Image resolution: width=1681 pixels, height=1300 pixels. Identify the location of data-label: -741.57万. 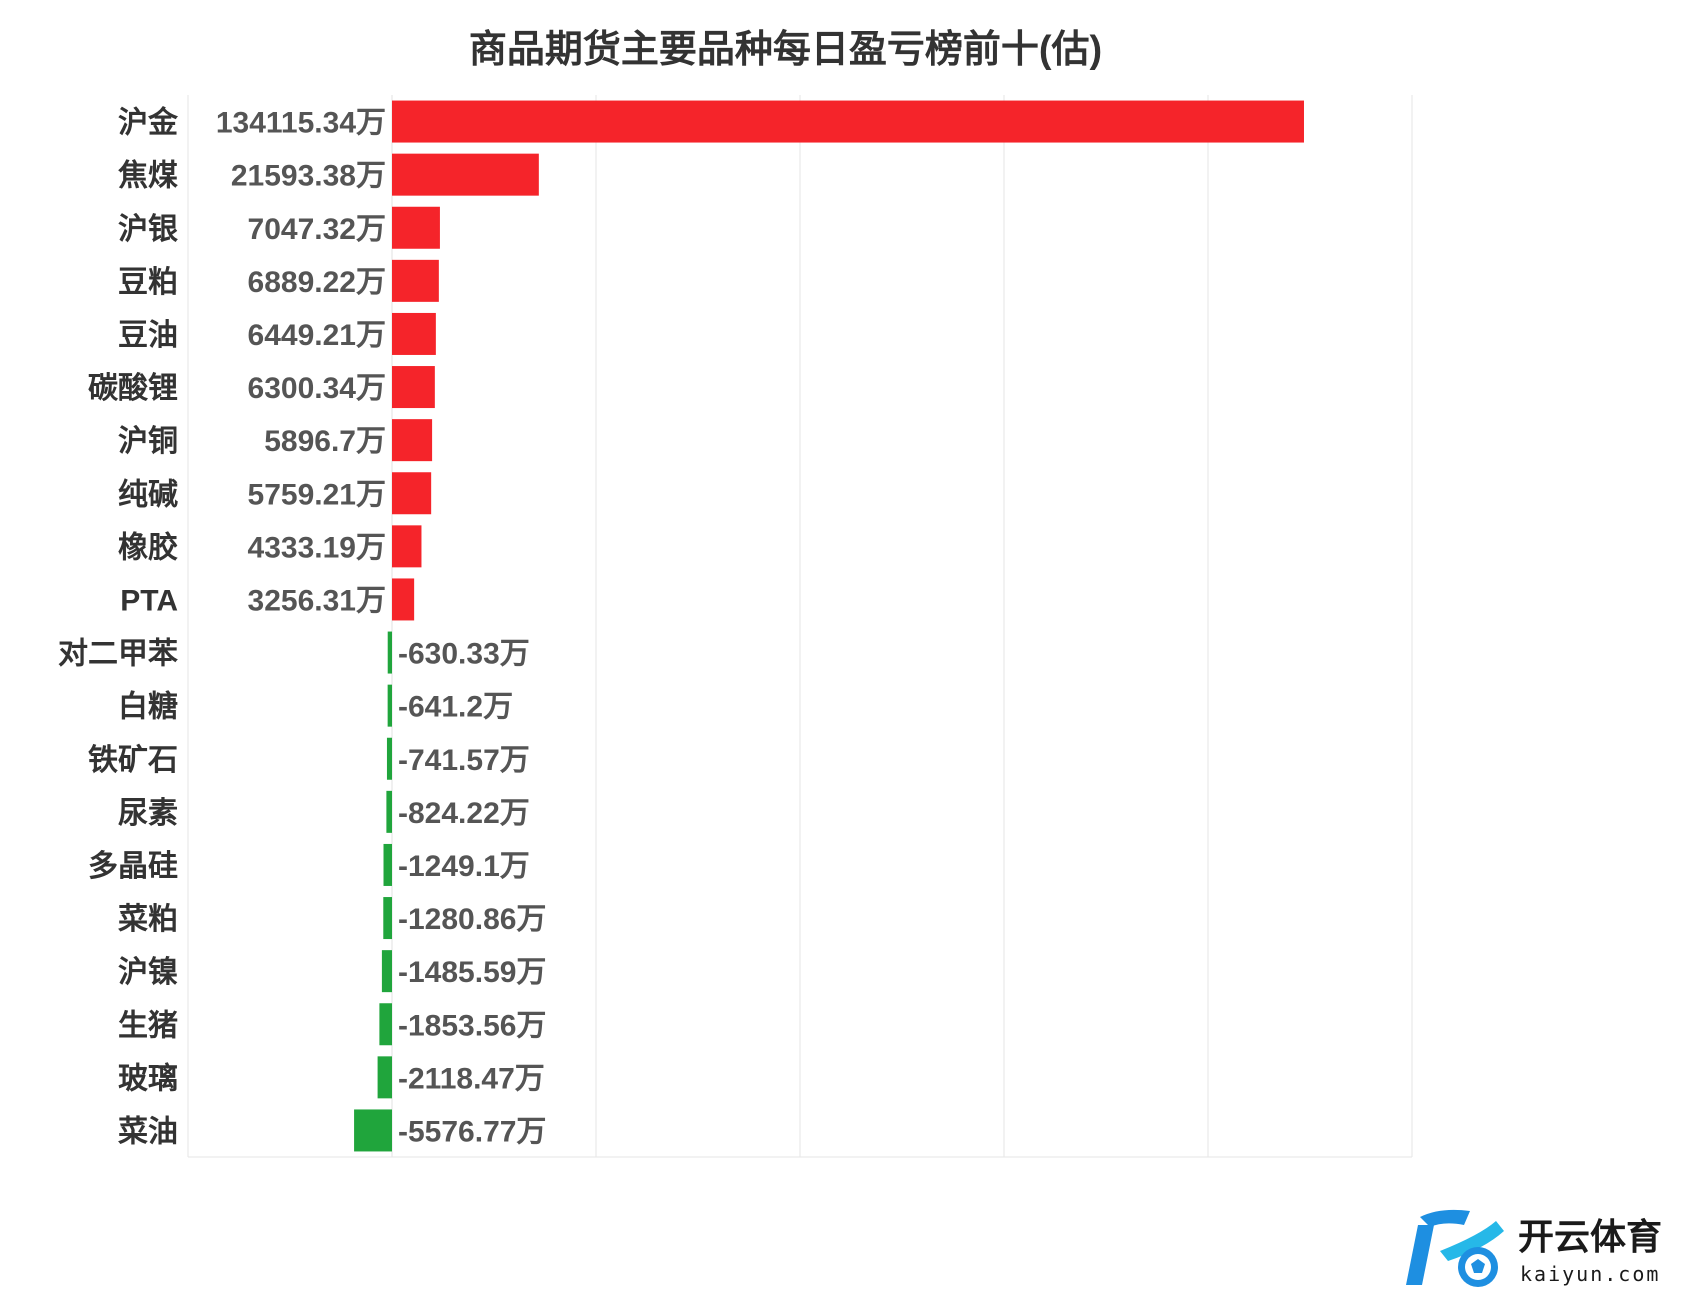
(464, 760).